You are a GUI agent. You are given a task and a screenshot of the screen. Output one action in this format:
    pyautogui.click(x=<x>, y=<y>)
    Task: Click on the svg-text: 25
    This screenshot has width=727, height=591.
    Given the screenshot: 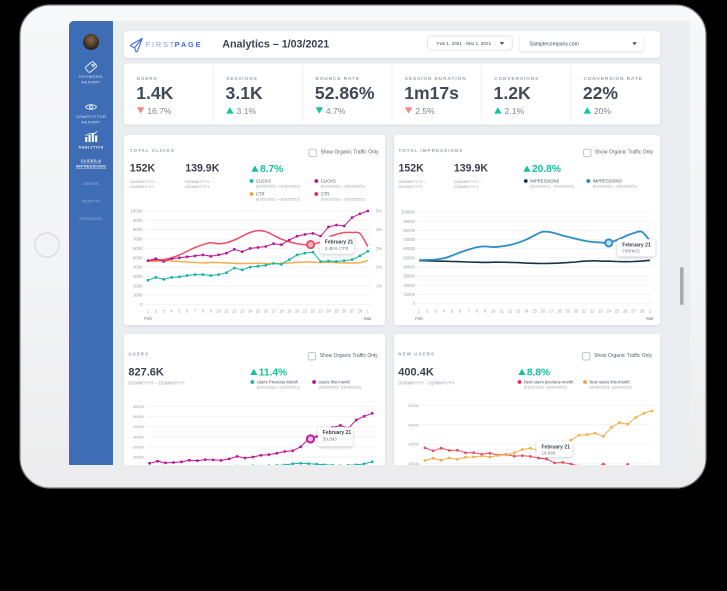 What is the action you would take?
    pyautogui.click(x=336, y=311)
    